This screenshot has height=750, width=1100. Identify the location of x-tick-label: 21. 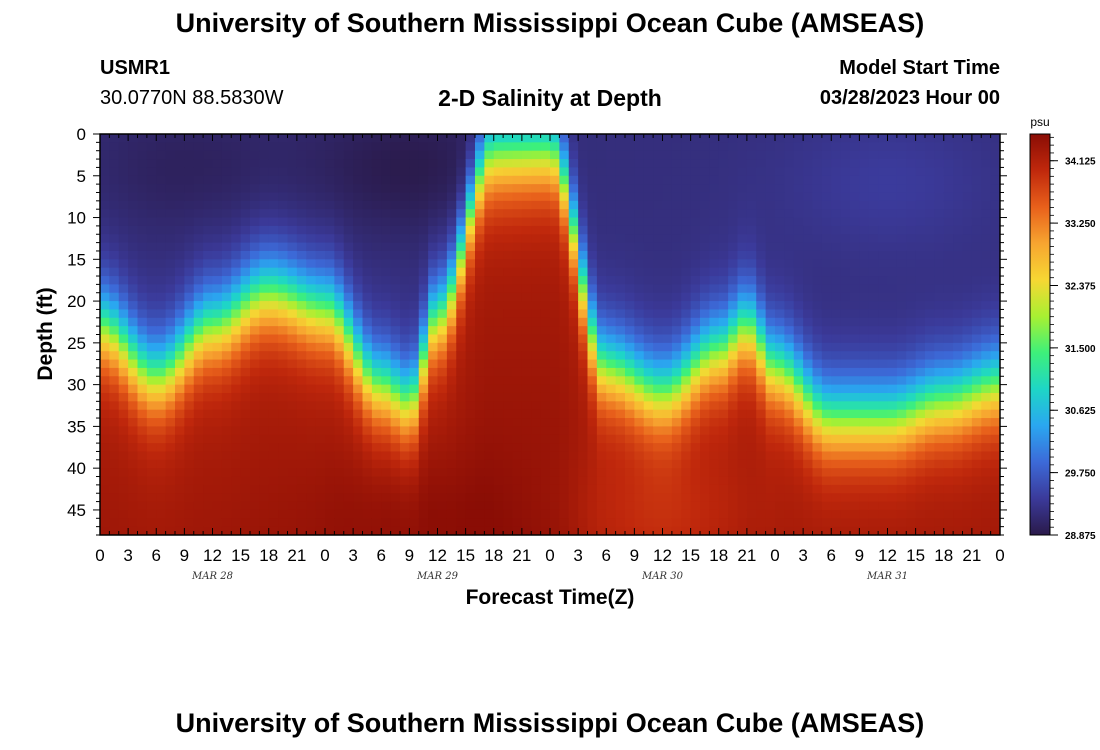
(971, 555).